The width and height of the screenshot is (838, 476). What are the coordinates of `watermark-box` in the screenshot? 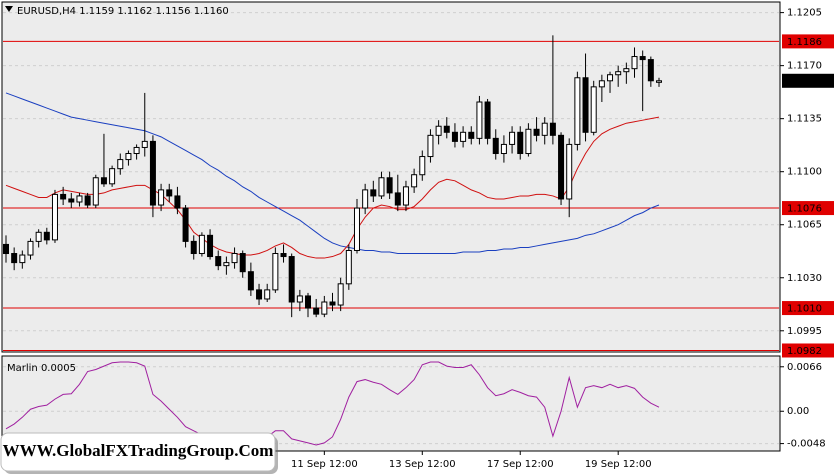 It's located at (138, 452).